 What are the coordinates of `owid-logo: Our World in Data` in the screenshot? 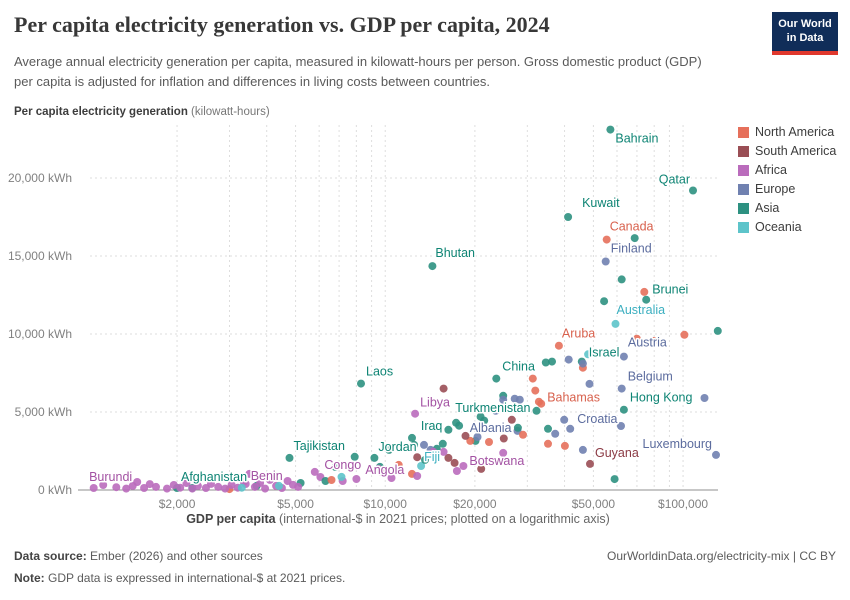 It's located at (805, 33).